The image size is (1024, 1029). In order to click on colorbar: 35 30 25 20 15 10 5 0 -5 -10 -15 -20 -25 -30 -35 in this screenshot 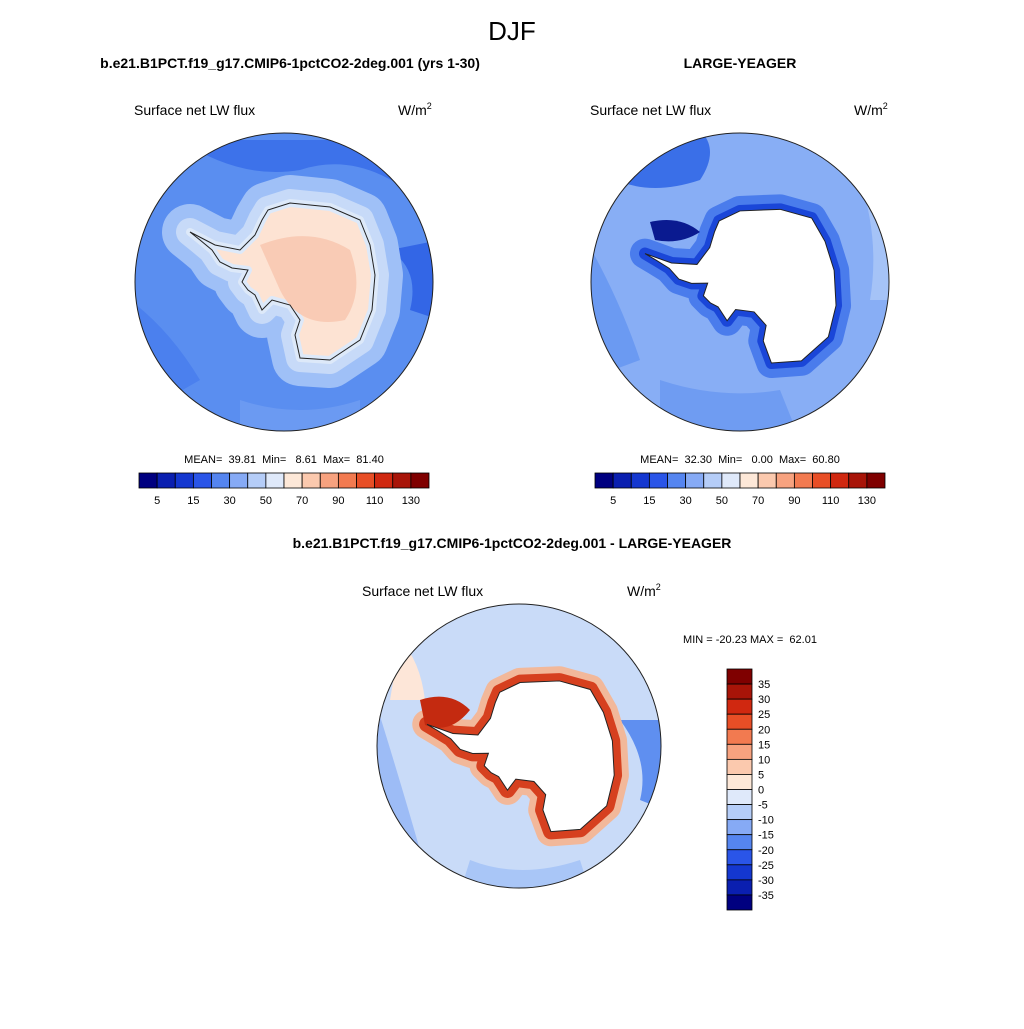, I will do `click(750, 789)`.